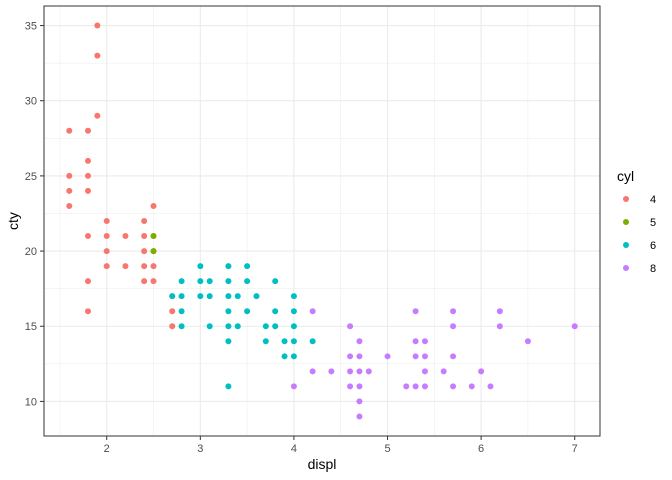 This screenshot has width=672, height=480. I want to click on x-tick-label: 7, so click(575, 449).